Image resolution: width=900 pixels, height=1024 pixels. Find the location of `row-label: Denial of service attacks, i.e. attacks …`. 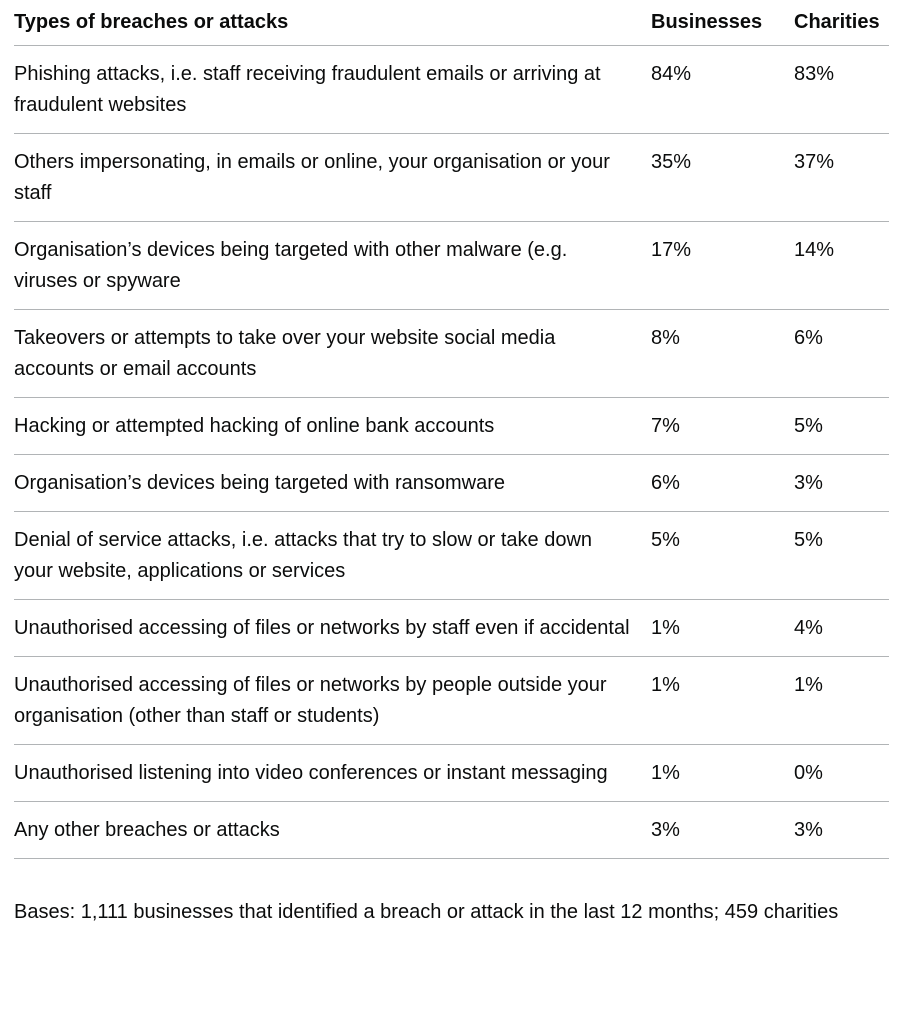

row-label: Denial of service attacks, i.e. attacks … is located at coordinates (332, 555).